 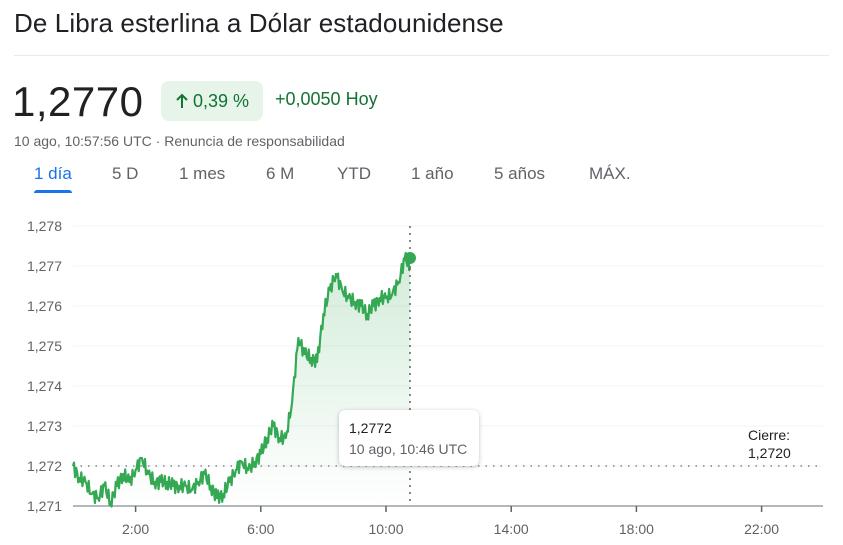 I want to click on arrow-up-icon, so click(x=182, y=100).